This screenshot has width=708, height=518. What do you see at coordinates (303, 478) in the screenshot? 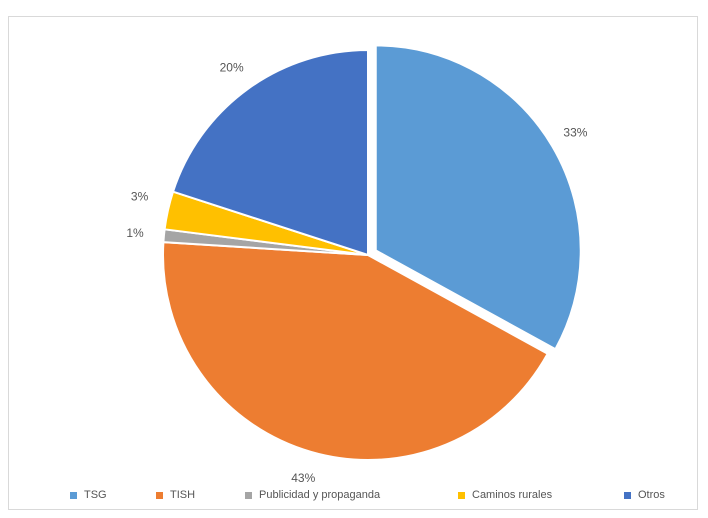
I see `data-label-tish: 43%` at bounding box center [303, 478].